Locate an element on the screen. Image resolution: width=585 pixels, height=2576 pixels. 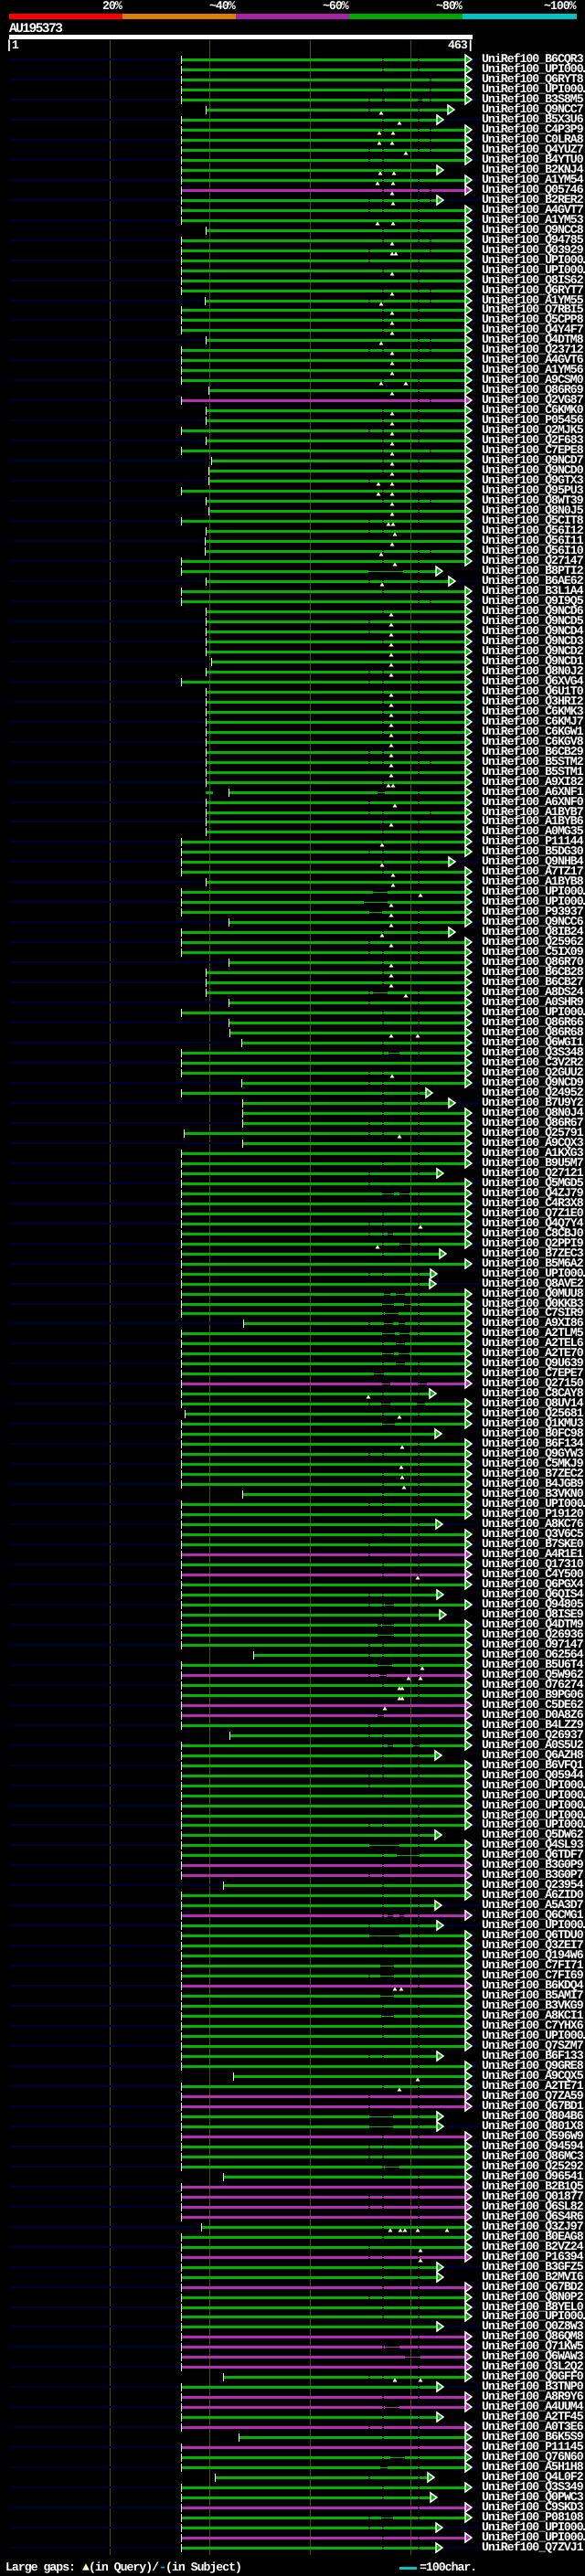
svg-text: UniRef100_C5MKJ9 is located at coordinates (533, 1463).